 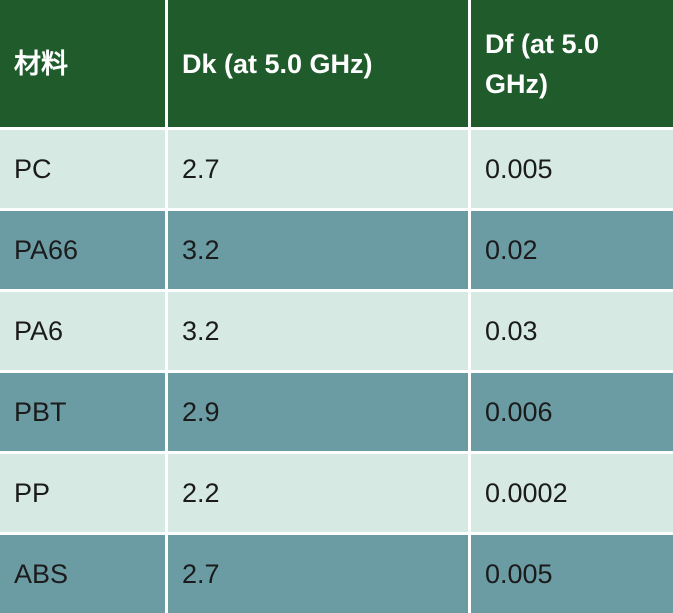 What do you see at coordinates (201, 411) in the screenshot?
I see `cell-text: 2.9` at bounding box center [201, 411].